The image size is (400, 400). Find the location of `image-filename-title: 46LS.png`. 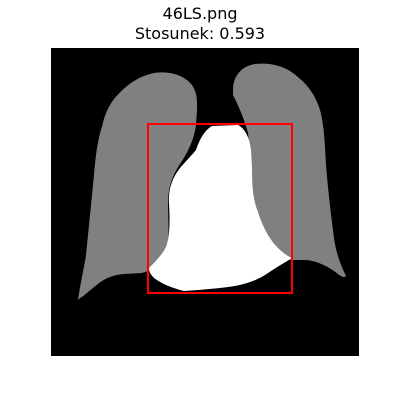

image-filename-title: 46LS.png is located at coordinates (200, 13).